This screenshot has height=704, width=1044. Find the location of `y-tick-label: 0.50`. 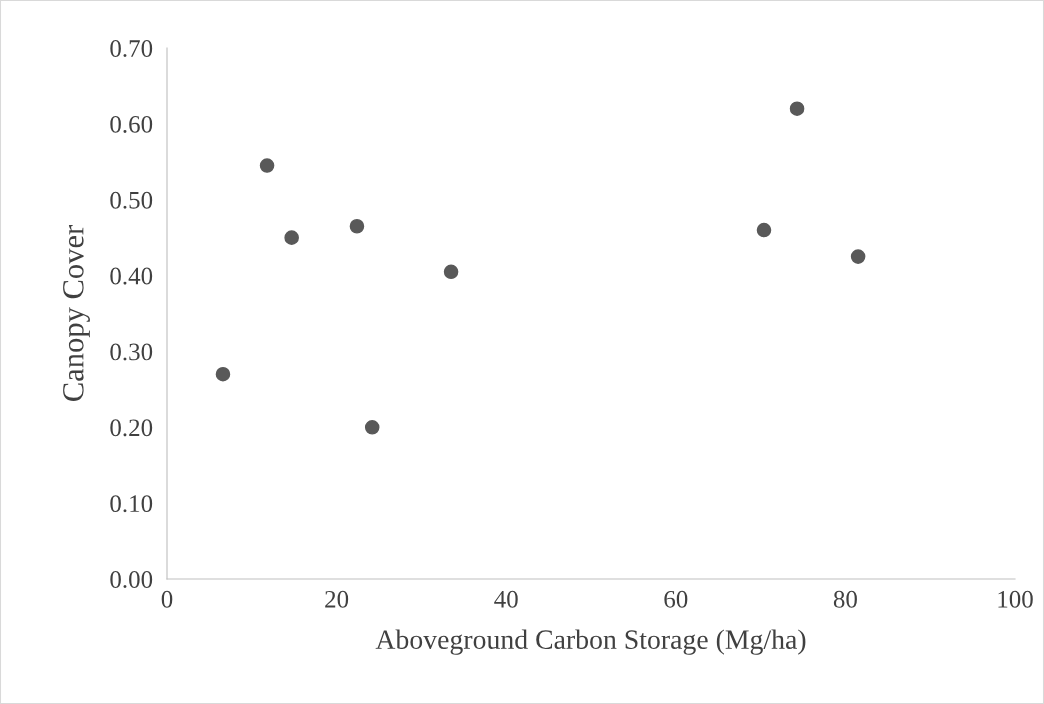

y-tick-label: 0.50 is located at coordinates (131, 200).